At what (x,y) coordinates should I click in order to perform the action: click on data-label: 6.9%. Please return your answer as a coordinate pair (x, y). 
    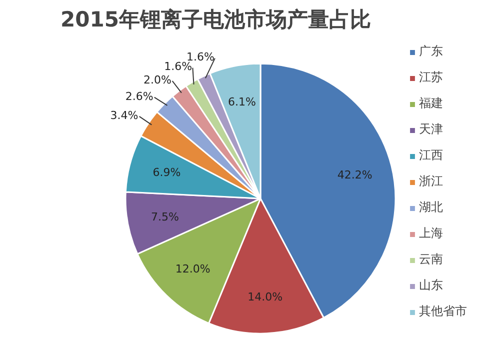
    Looking at the image, I should click on (166, 173).